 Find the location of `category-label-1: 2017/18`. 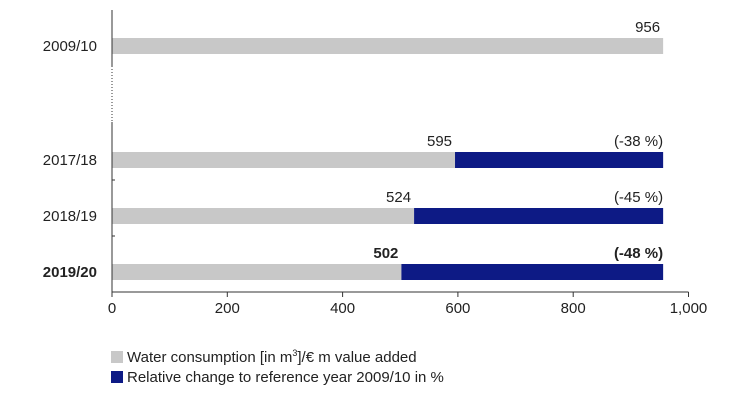

category-label-1: 2017/18 is located at coordinates (70, 160).